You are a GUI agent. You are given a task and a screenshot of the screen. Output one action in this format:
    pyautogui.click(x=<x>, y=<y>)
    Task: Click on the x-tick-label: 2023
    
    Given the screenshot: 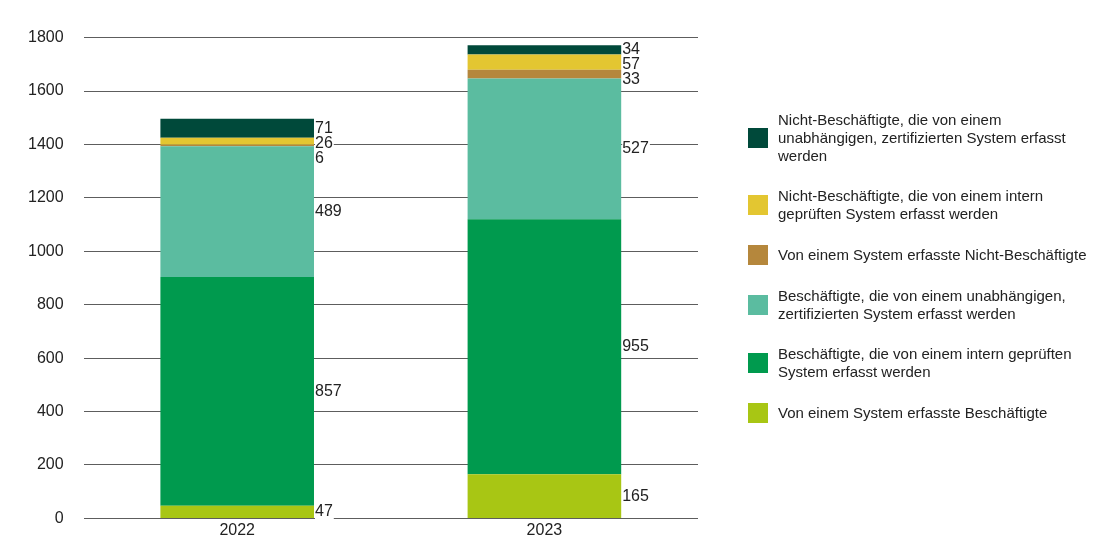 What is the action you would take?
    pyautogui.click(x=544, y=530)
    